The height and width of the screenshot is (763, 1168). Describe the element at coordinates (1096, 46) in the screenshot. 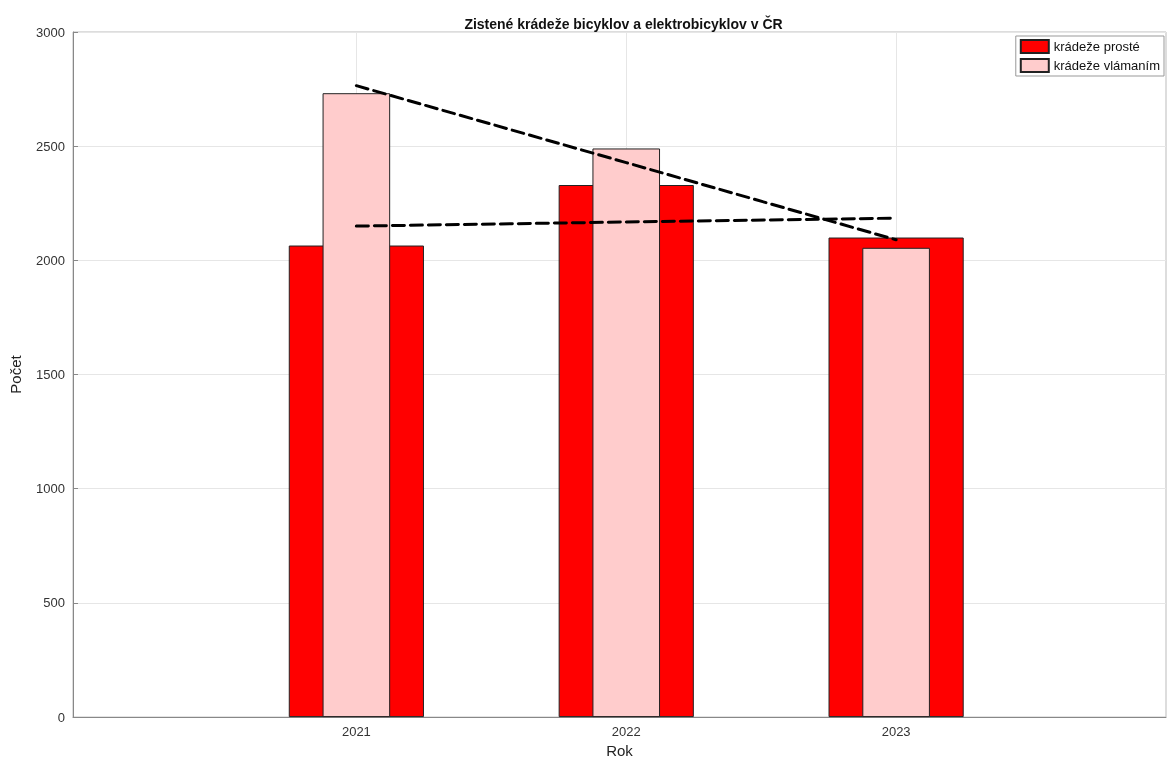

I see `legend-label: krádeže prosté` at that location.